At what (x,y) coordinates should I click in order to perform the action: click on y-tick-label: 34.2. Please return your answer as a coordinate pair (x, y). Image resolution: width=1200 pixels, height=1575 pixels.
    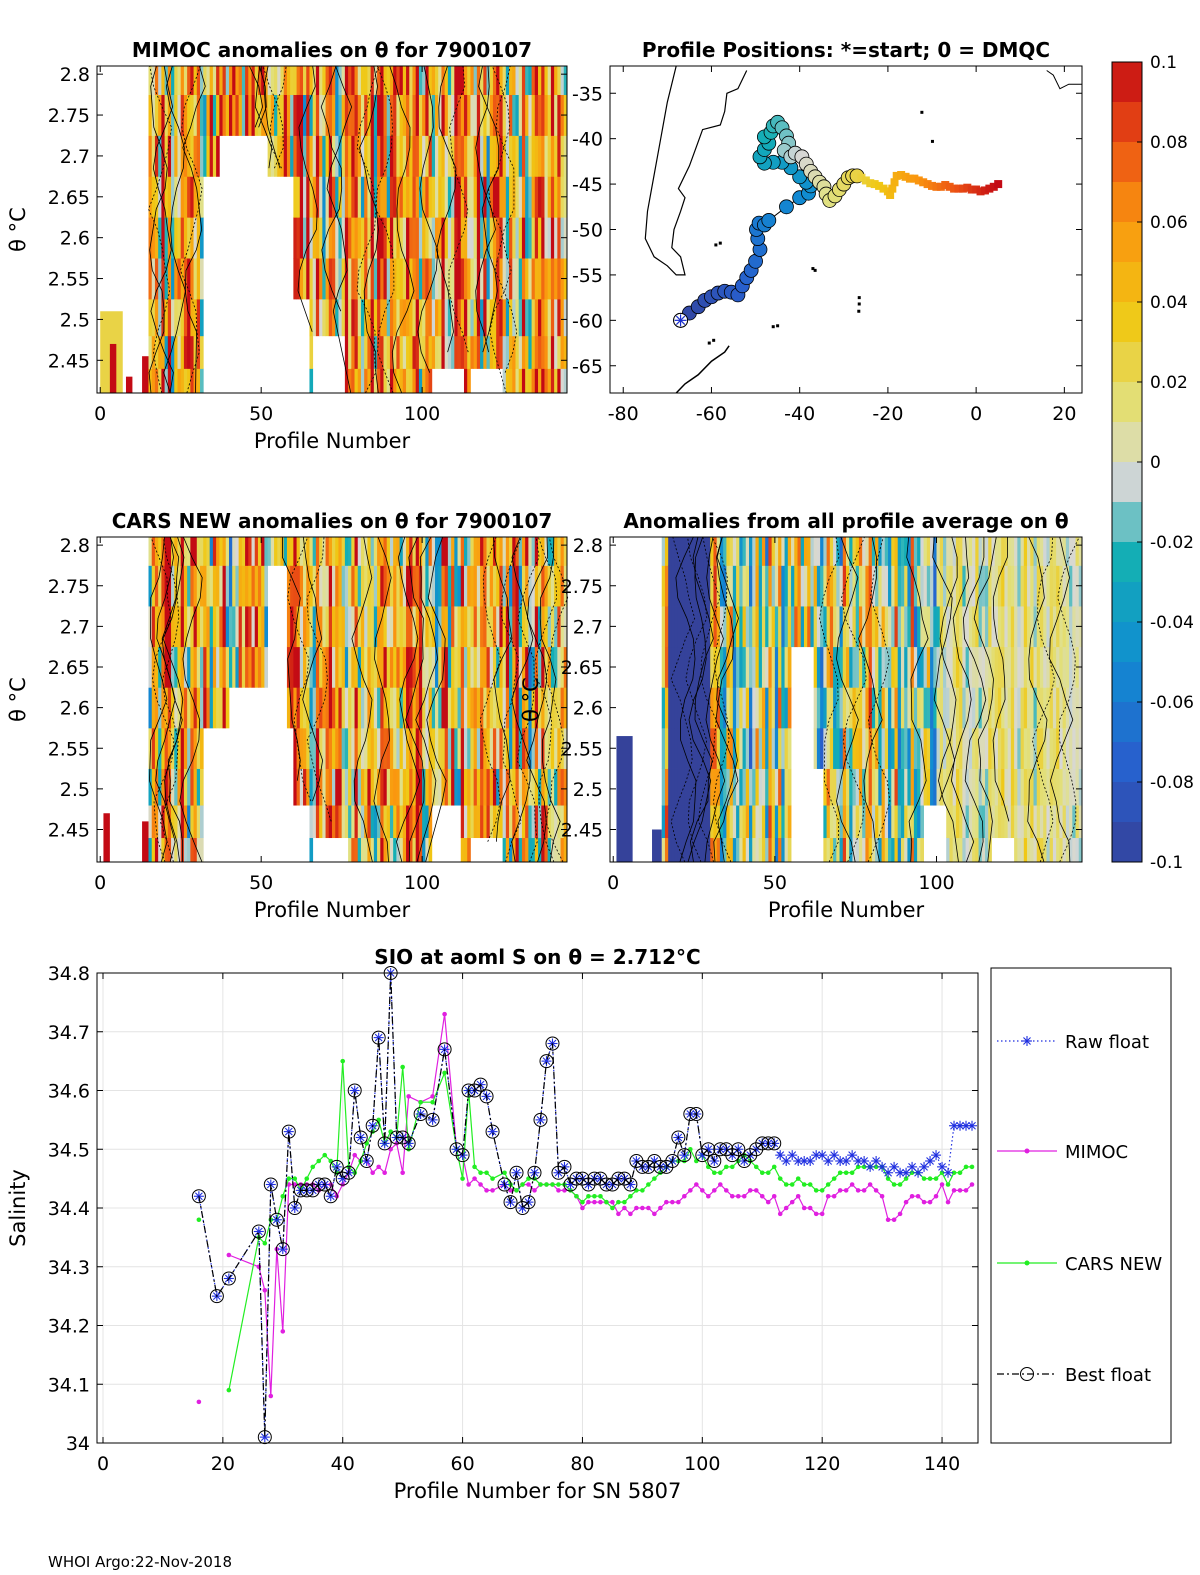
    Looking at the image, I should click on (69, 1327).